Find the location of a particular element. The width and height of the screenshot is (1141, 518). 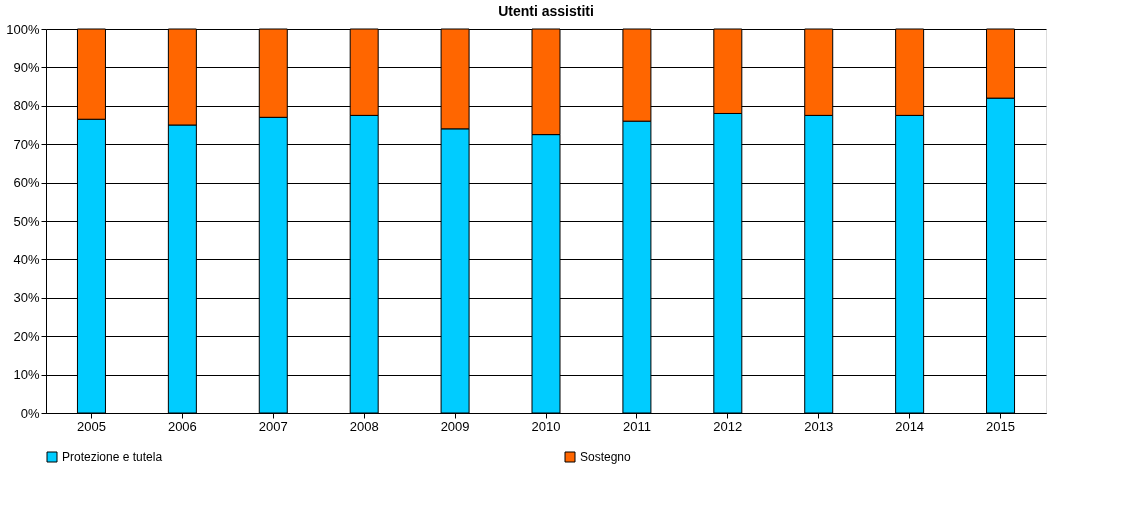

x-tick-label: 2015 is located at coordinates (1001, 426).